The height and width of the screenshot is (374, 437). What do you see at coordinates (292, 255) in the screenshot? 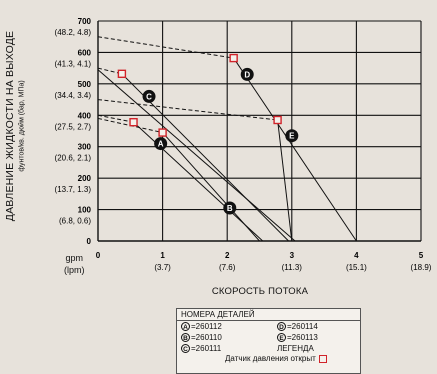
I see `x-tick-label: 3` at bounding box center [292, 255].